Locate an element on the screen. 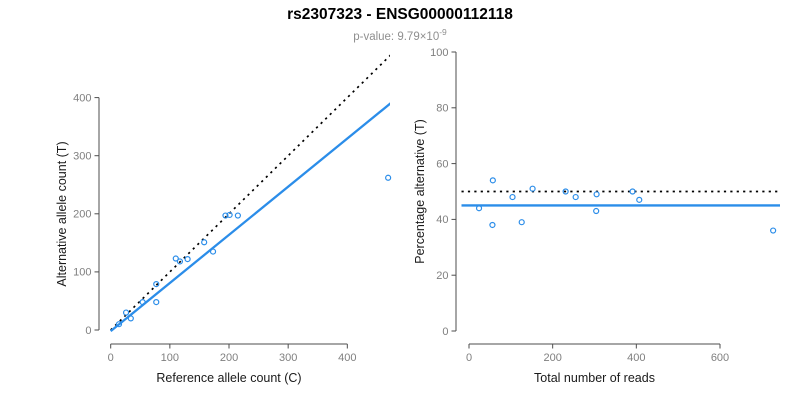  p-value-exponent: -9 is located at coordinates (443, 32).